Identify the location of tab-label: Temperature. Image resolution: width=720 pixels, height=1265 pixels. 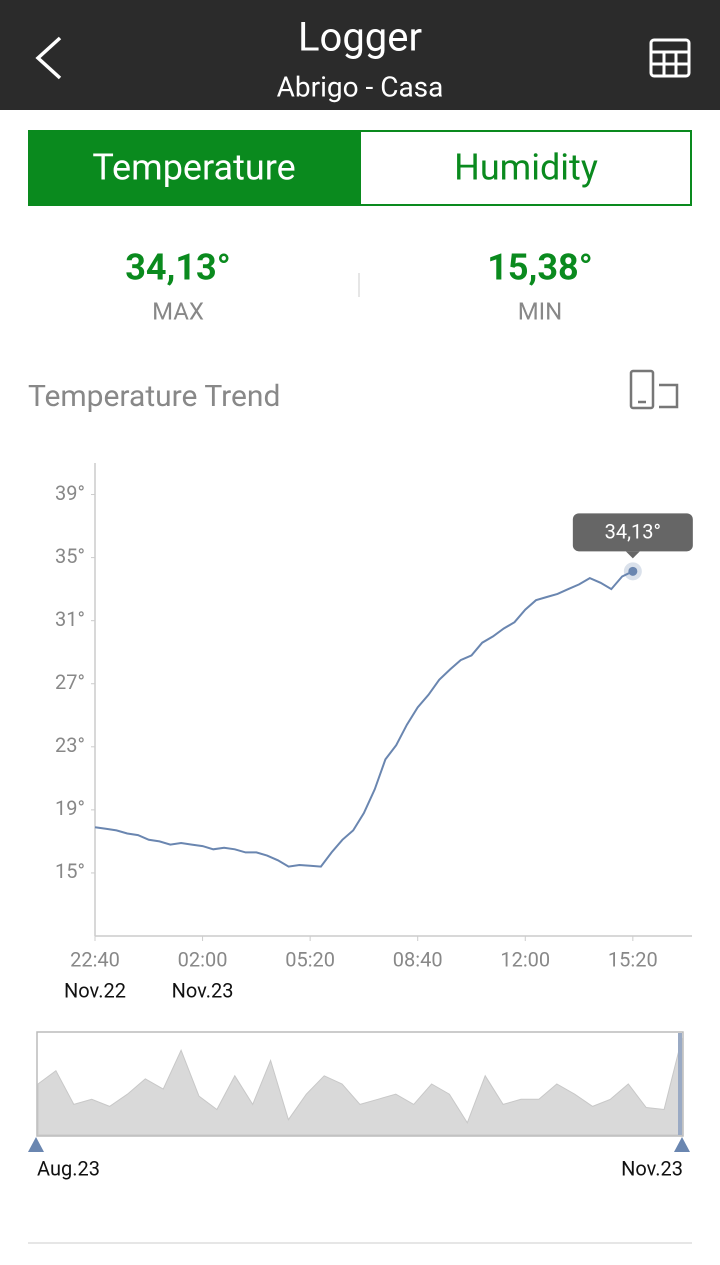
(193, 168).